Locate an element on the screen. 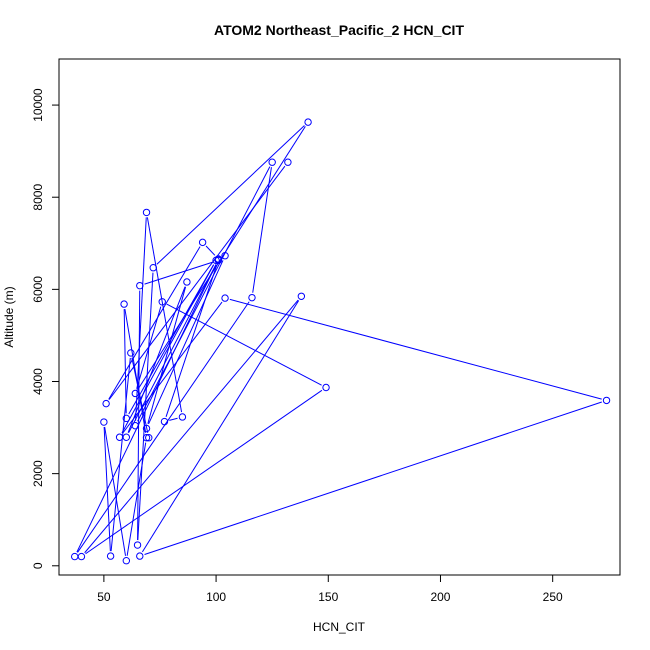 The height and width of the screenshot is (650, 650). chart-title: ATOM2 Northeast_Pacific_2 HCN_CIT is located at coordinates (339, 30).